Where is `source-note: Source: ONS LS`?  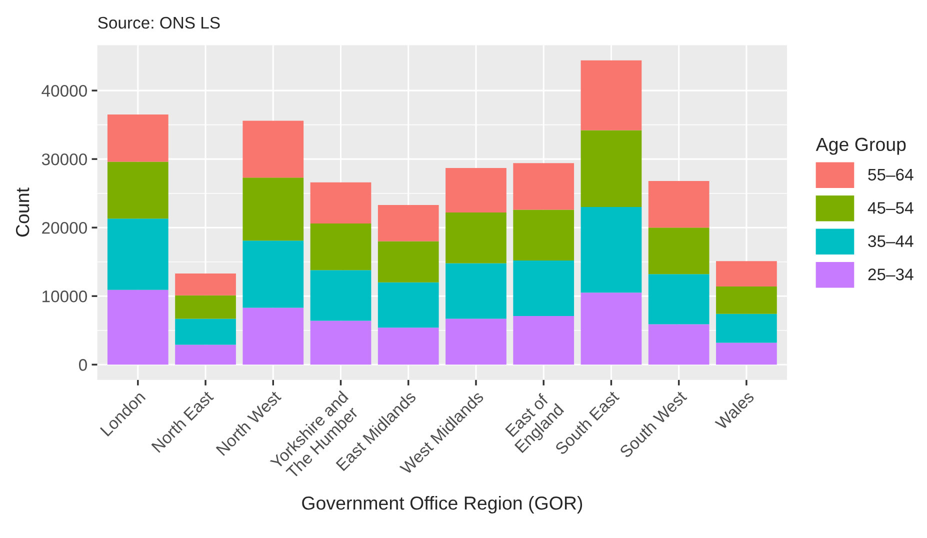 source-note: Source: ONS LS is located at coordinates (159, 22).